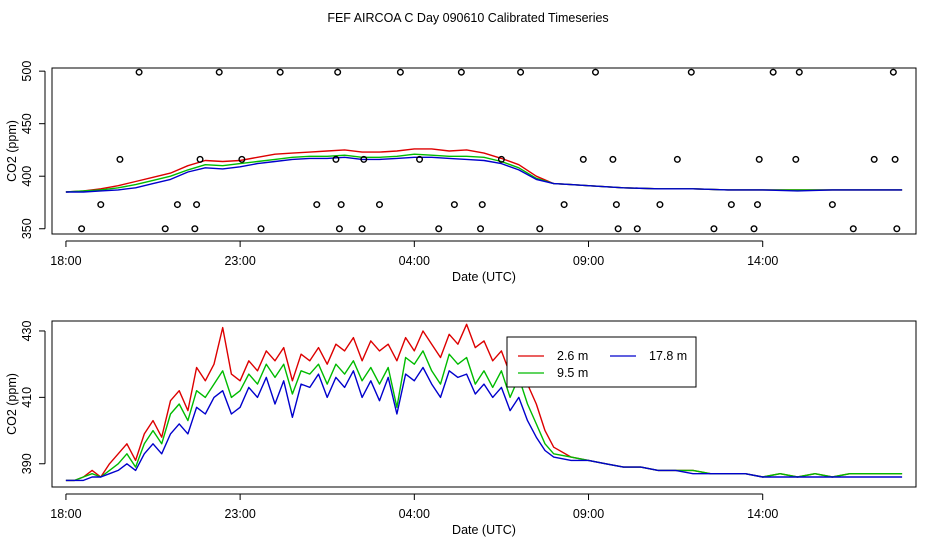 This screenshot has height=540, width=936. Describe the element at coordinates (27, 71) in the screenshot. I see `top-y-tick-label: 500` at that location.